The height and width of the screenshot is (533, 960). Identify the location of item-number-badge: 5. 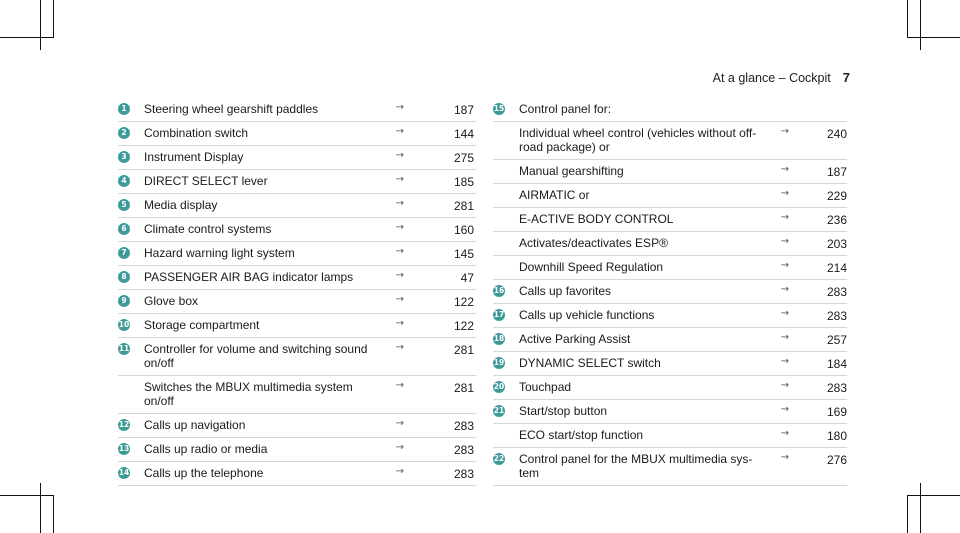
(124, 205).